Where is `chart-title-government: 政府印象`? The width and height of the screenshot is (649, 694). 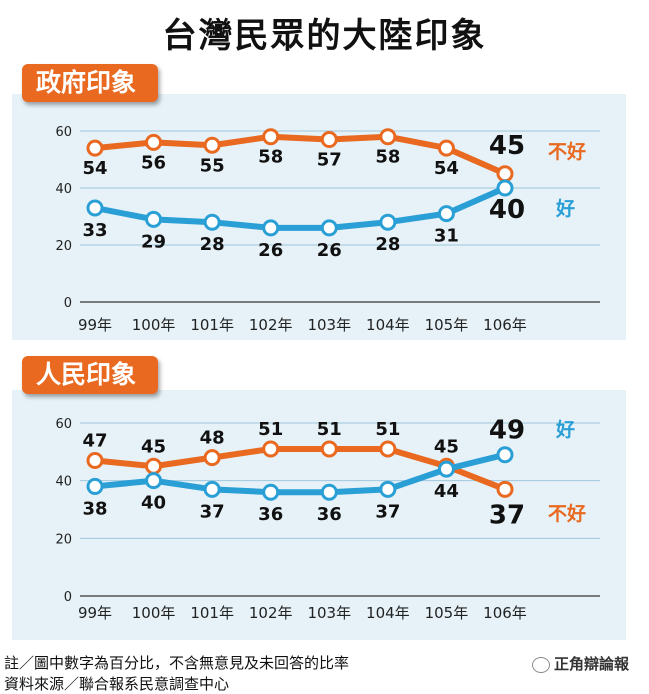
chart-title-government: 政府印象 is located at coordinates (90, 83).